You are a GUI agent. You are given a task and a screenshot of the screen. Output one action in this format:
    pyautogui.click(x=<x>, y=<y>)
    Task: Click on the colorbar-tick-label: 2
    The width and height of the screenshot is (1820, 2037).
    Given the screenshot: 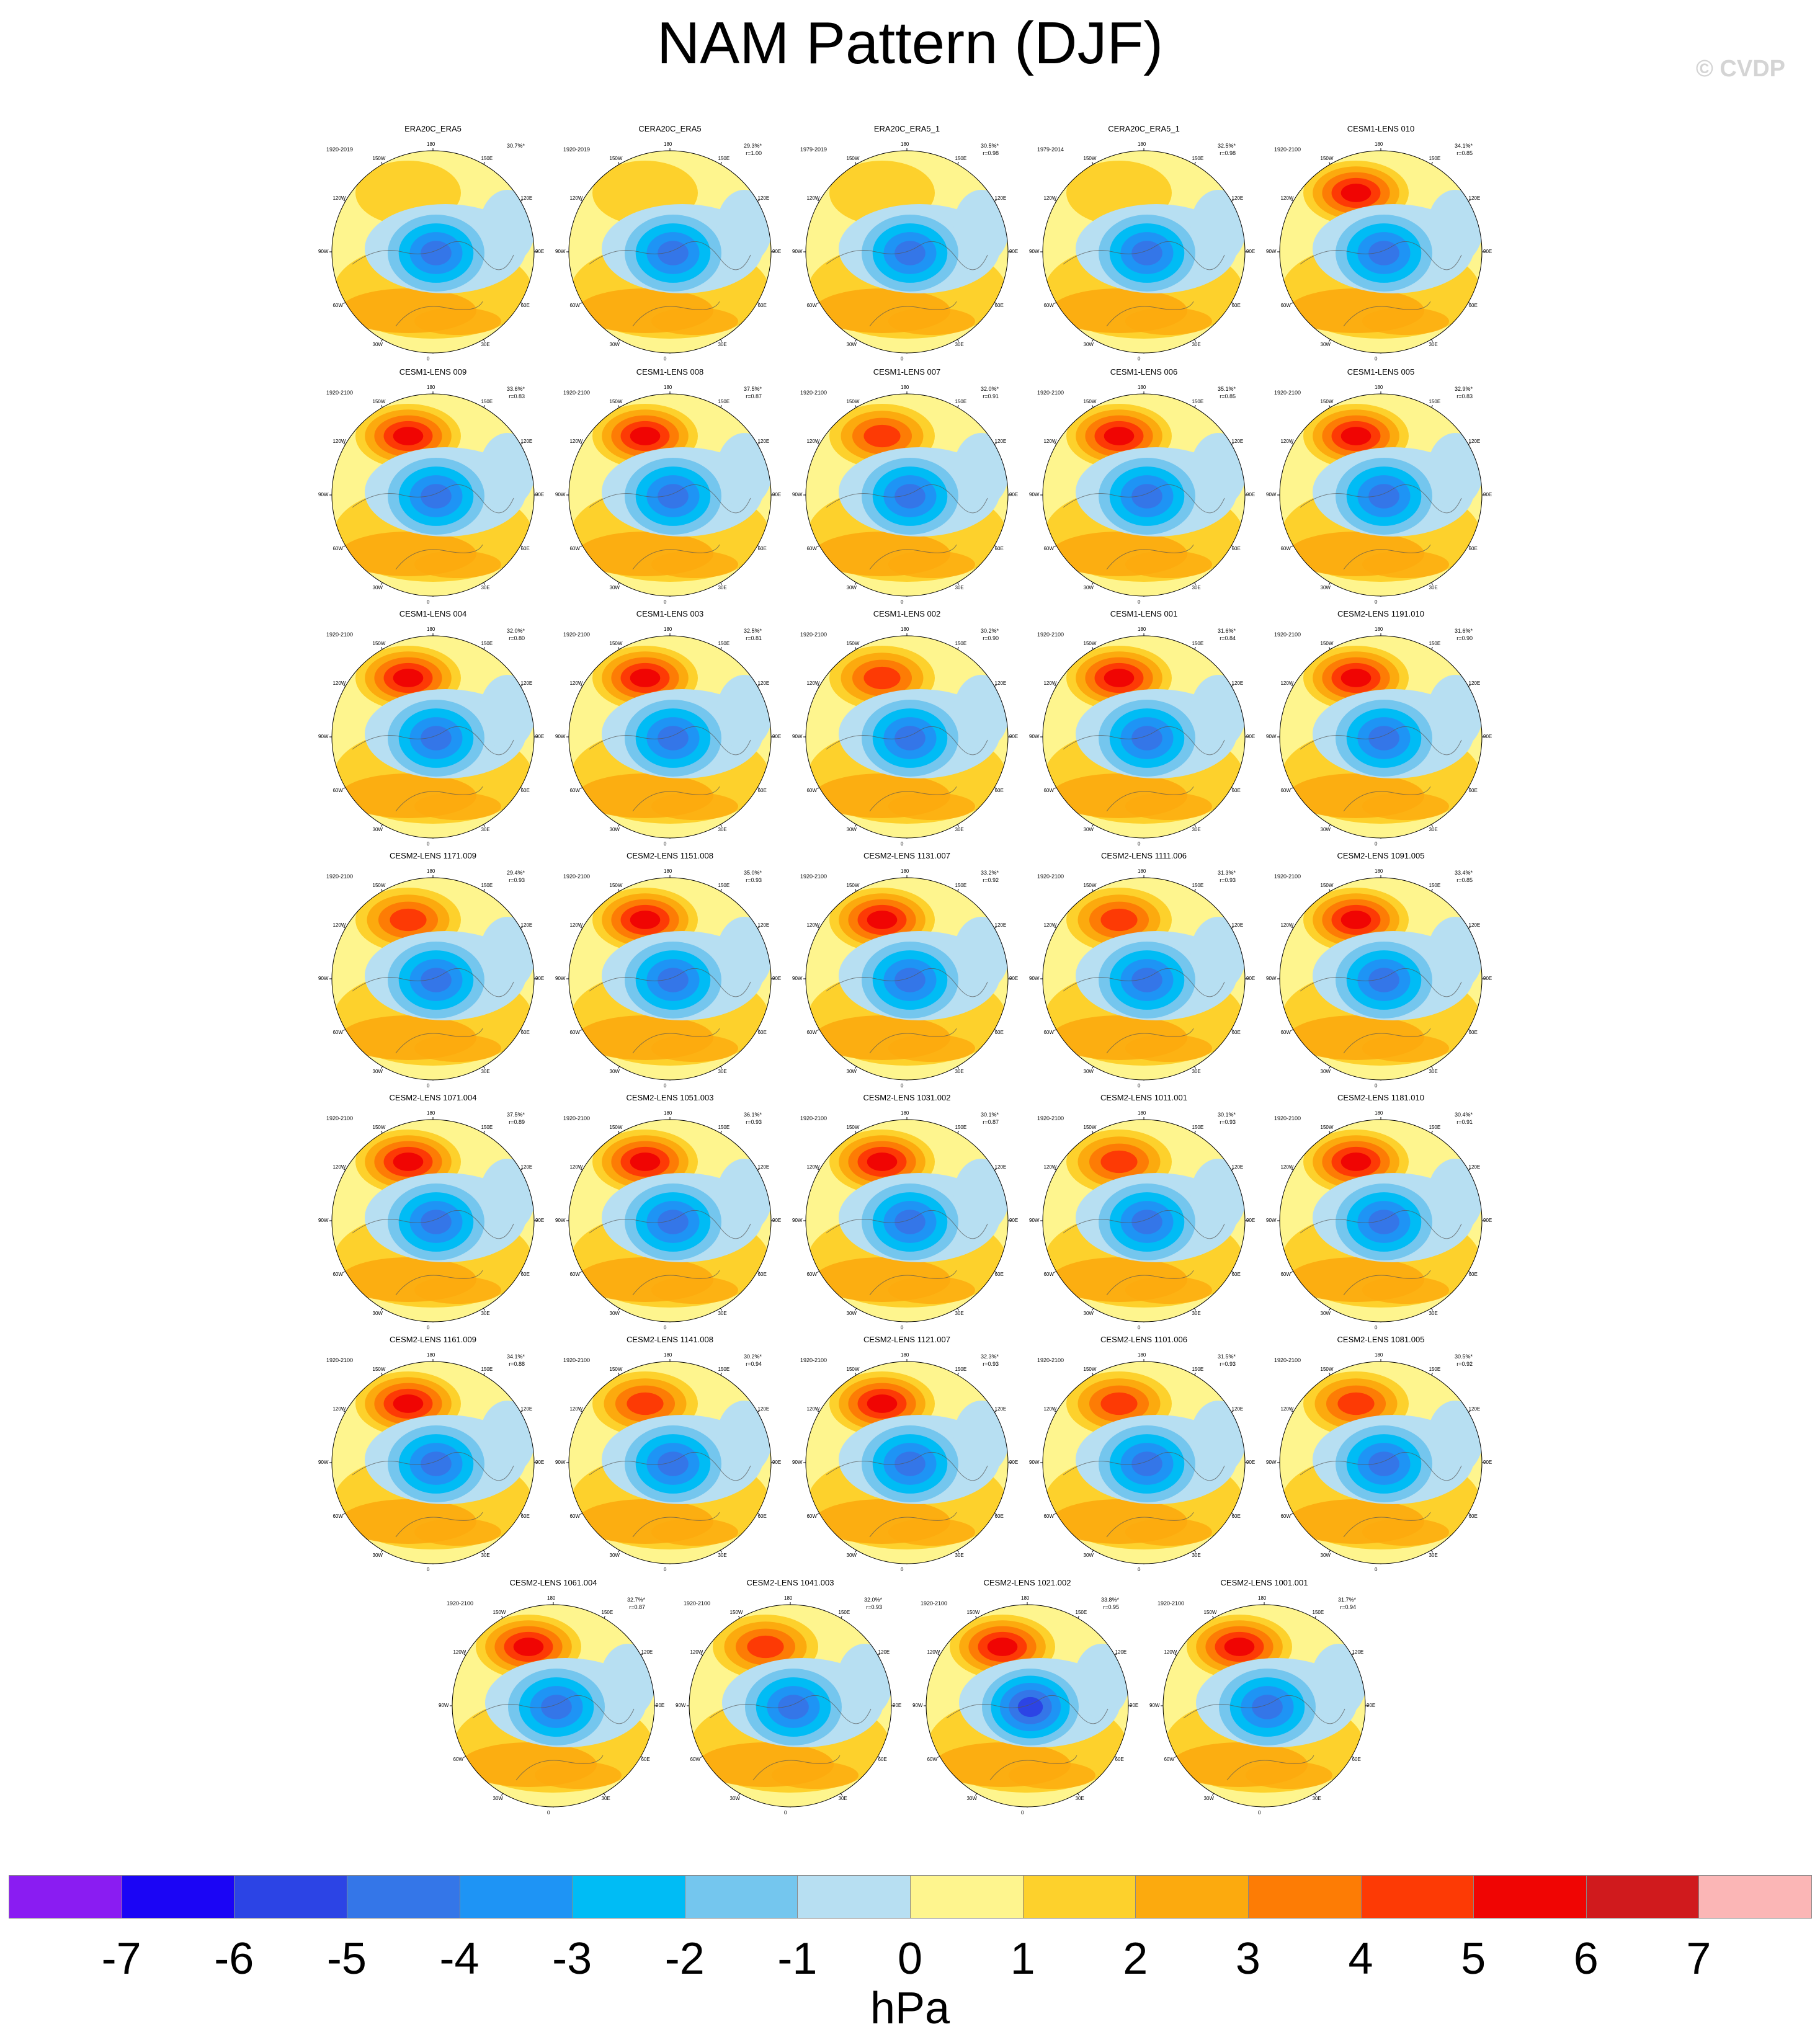 What is the action you would take?
    pyautogui.click(x=1135, y=1959)
    